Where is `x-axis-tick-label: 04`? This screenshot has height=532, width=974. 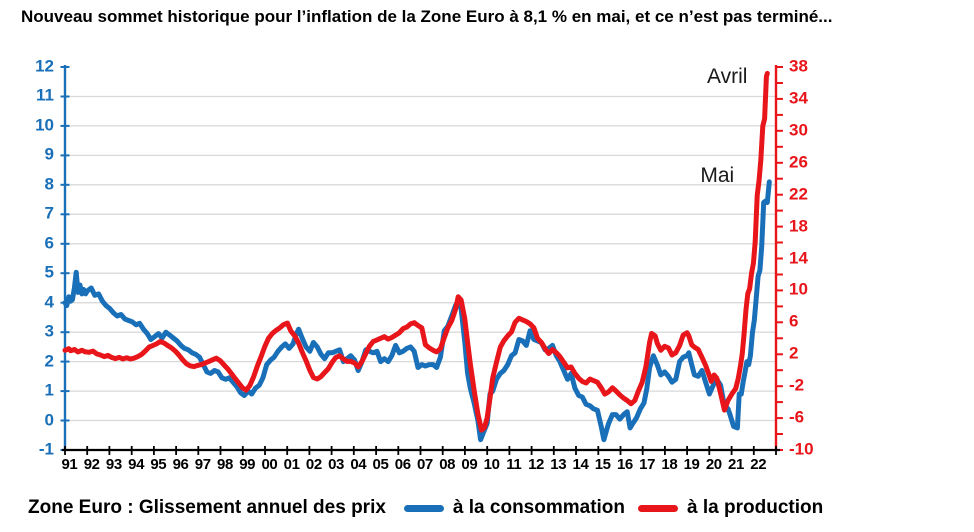 x-axis-tick-label: 04 is located at coordinates (358, 464).